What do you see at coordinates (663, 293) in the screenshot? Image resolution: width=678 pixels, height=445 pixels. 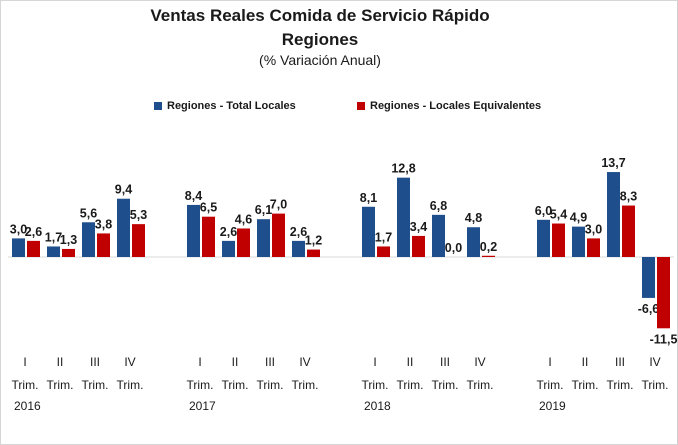 I see `bar-locales-equivalentes-2019-q4` at bounding box center [663, 293].